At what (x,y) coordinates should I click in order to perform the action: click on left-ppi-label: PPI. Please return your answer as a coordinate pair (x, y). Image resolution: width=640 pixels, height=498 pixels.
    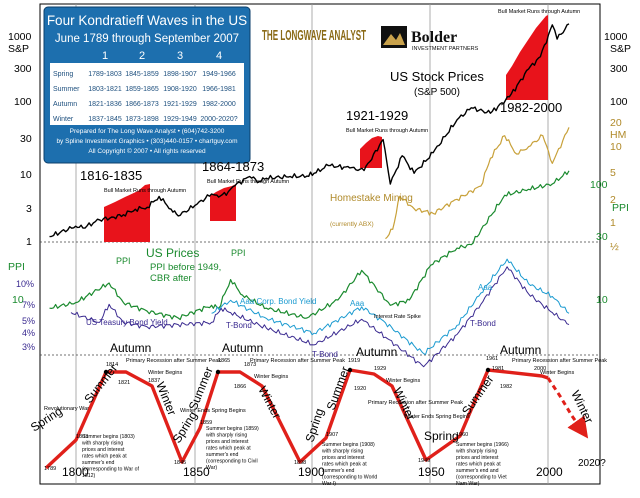
    Looking at the image, I should click on (16, 267).